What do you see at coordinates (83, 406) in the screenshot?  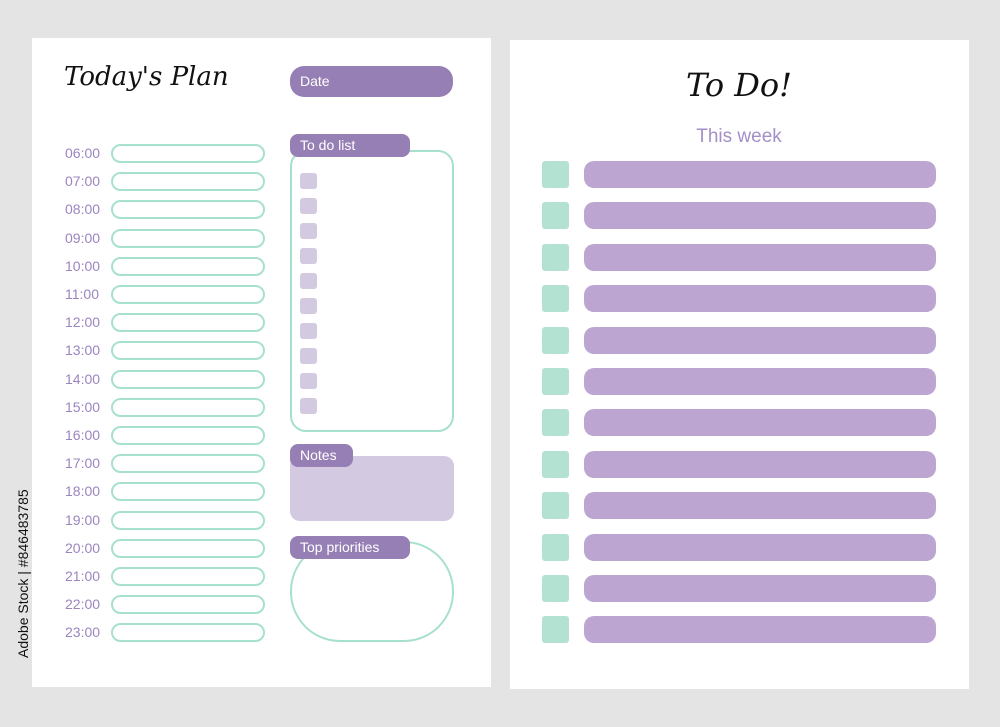 I see `time-label: 15:00` at bounding box center [83, 406].